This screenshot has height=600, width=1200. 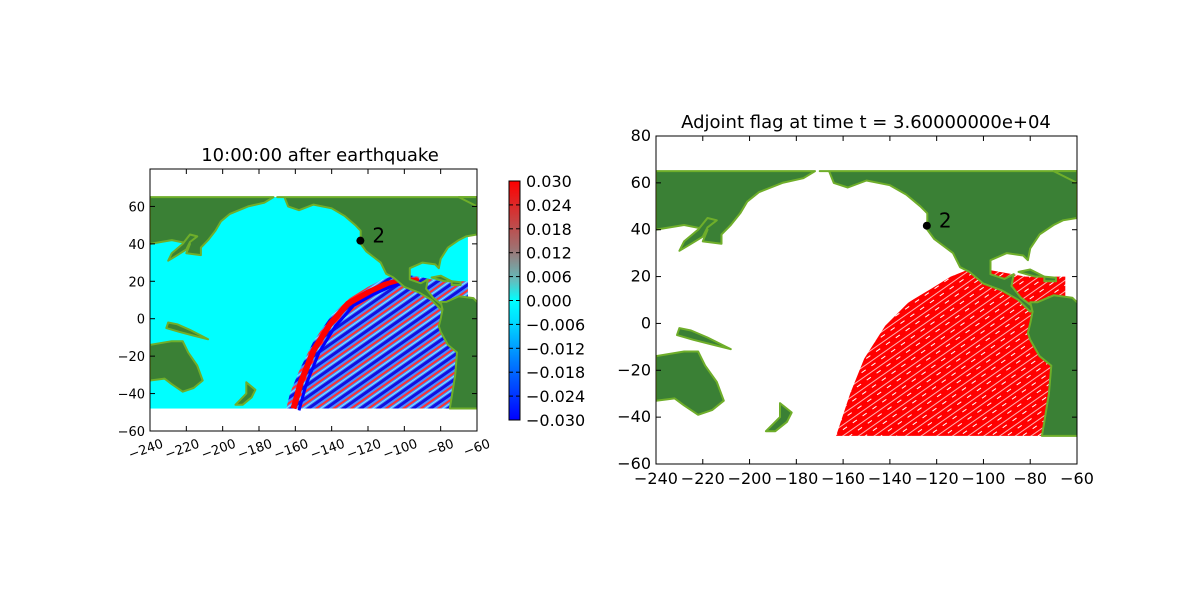 I want to click on left-title: 10:00:00 after earthquake, so click(x=320, y=155).